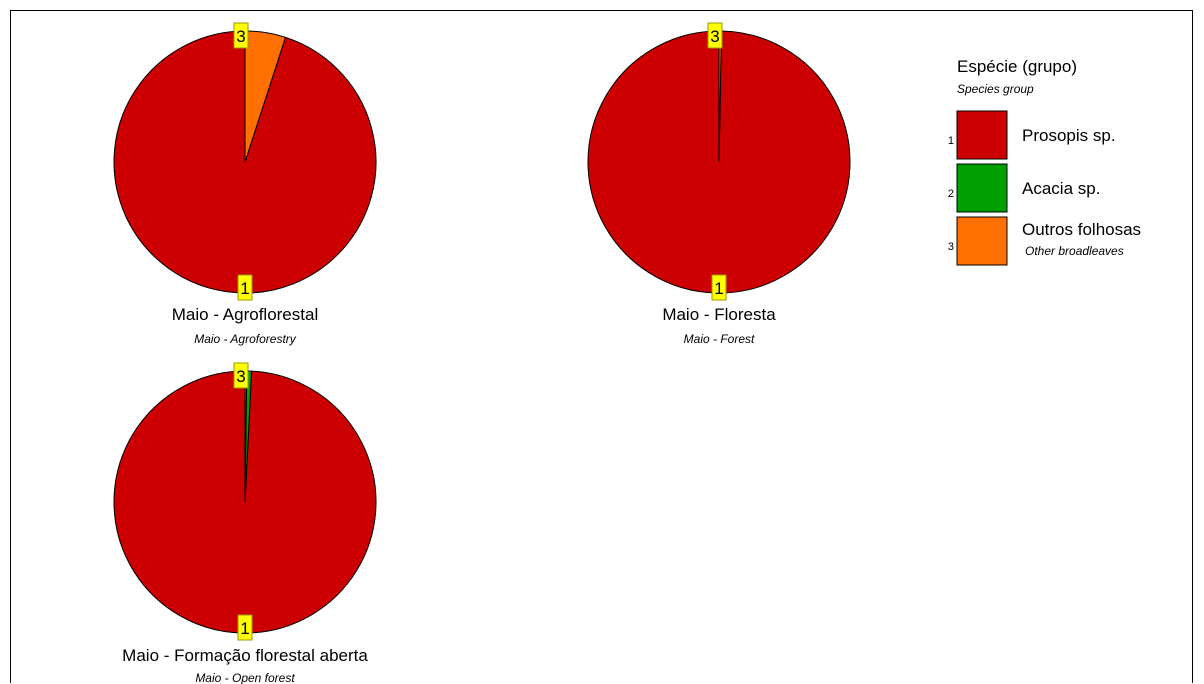 The height and width of the screenshot is (684, 1204). I want to click on legend-item-1: 1 Prosopis sp., so click(1032, 135).